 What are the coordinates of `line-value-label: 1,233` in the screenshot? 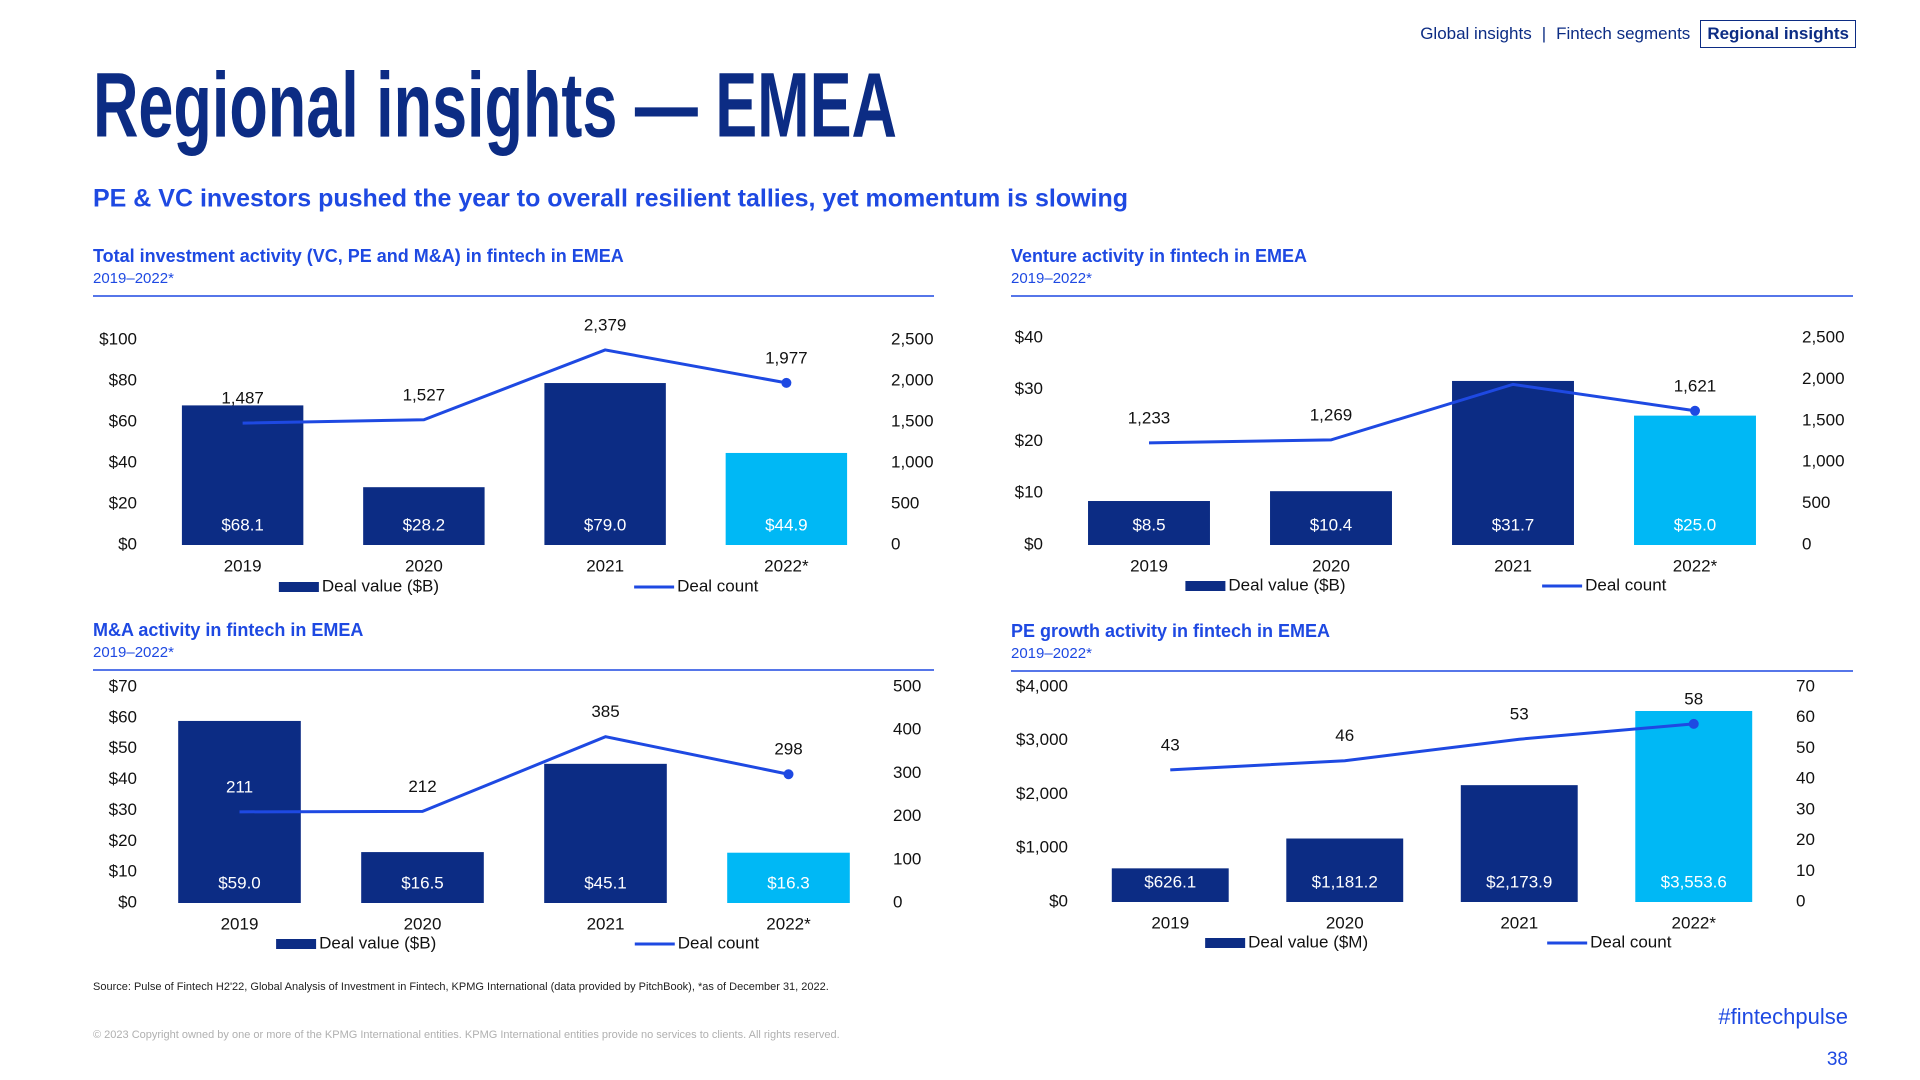 It's located at (1149, 417).